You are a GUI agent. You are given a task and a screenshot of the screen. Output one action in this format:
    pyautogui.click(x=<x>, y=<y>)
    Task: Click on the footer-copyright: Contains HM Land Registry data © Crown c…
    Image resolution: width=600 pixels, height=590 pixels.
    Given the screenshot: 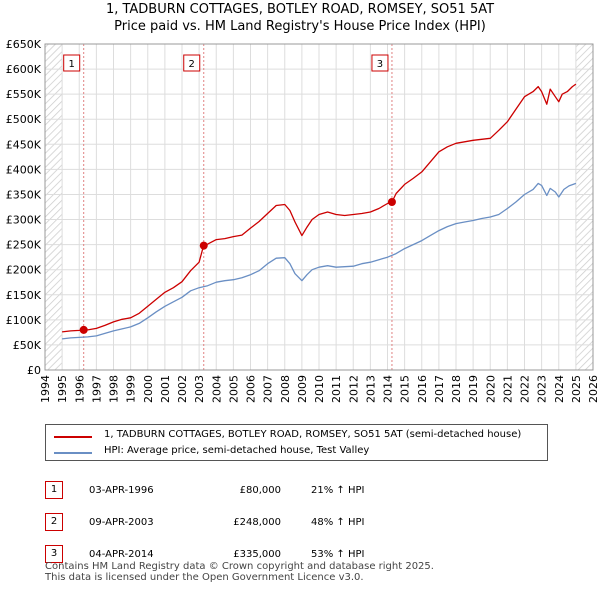 What is the action you would take?
    pyautogui.click(x=239, y=566)
    